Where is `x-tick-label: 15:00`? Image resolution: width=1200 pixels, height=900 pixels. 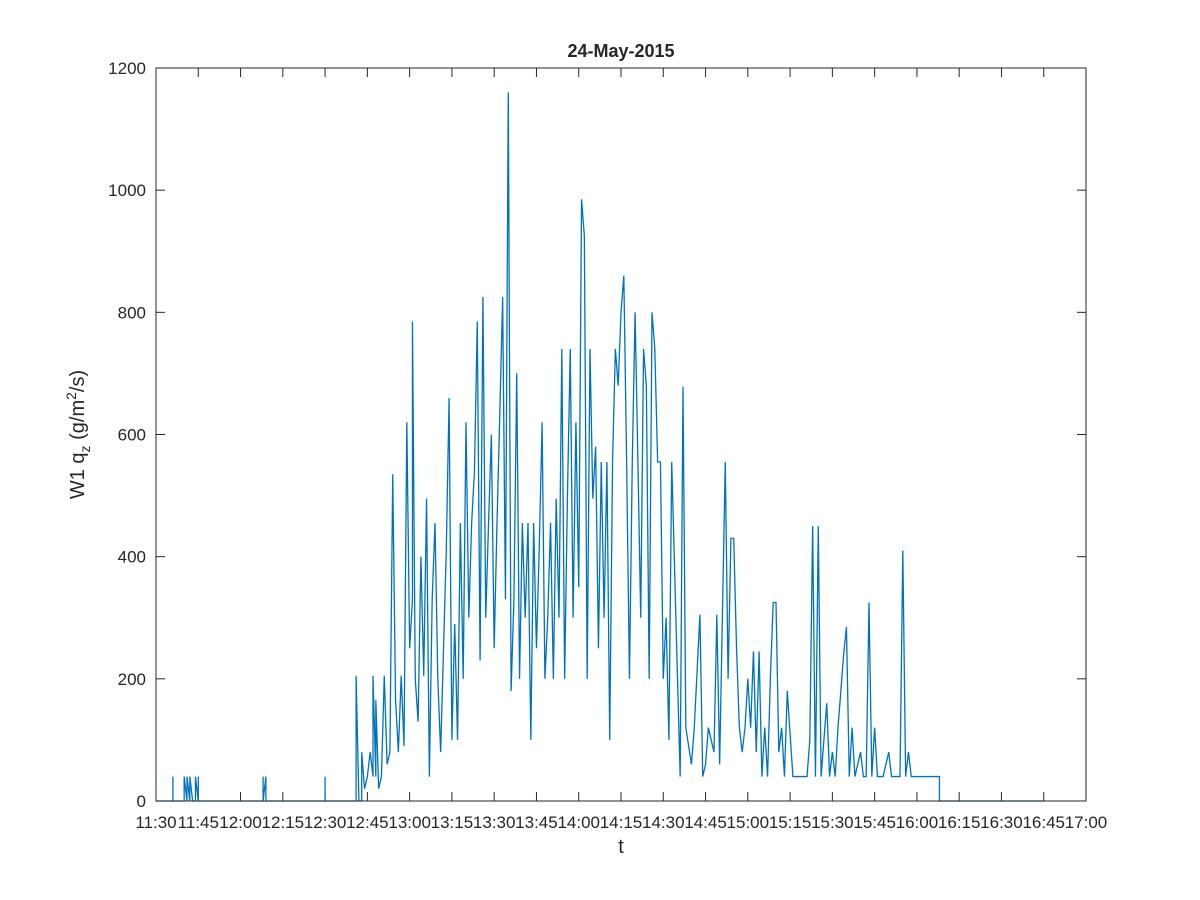 x-tick-label: 15:00 is located at coordinates (748, 822).